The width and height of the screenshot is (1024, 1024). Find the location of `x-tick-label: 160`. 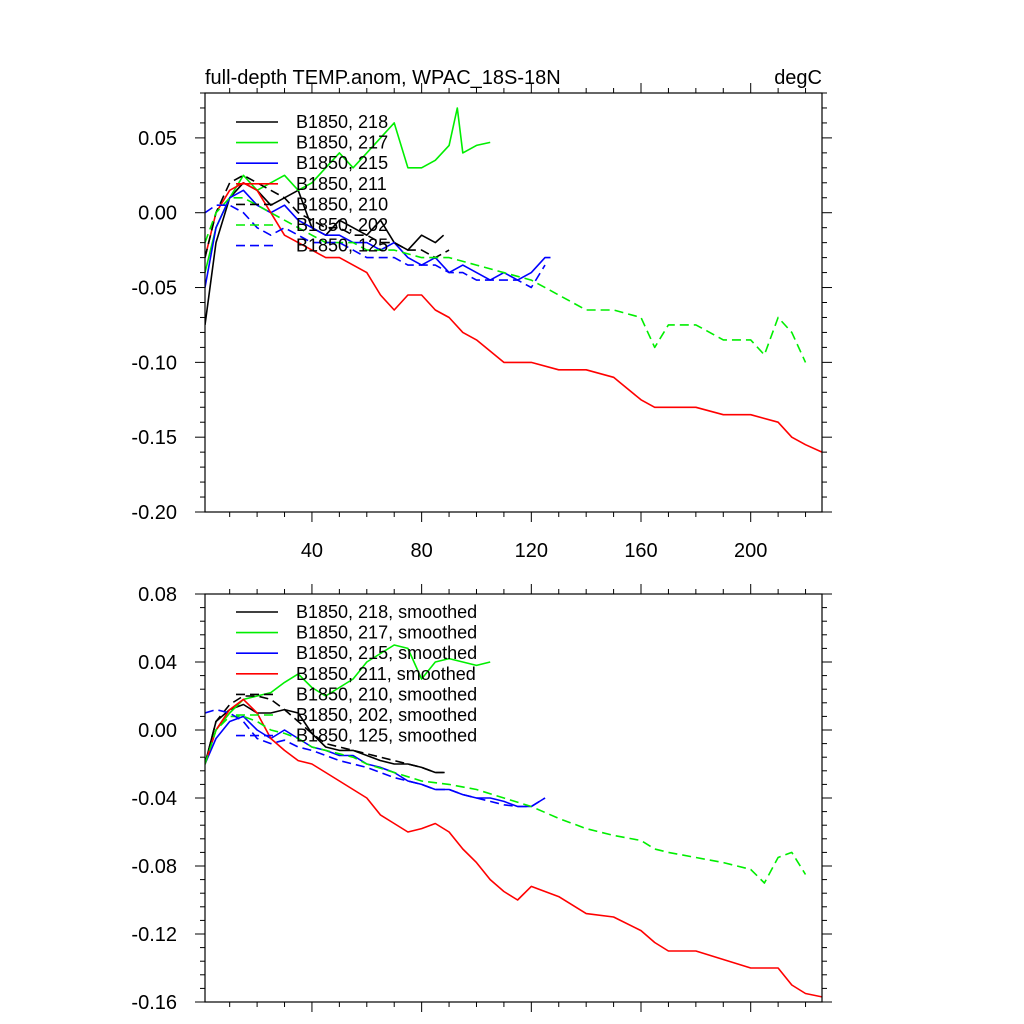

x-tick-label: 160 is located at coordinates (640, 551).